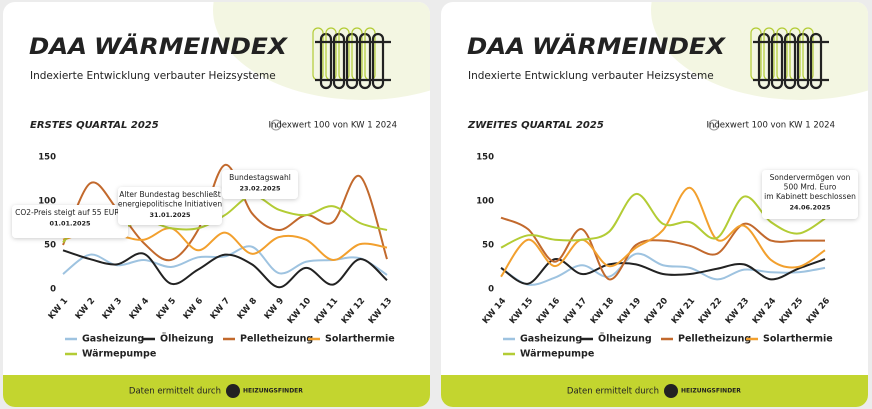 The height and width of the screenshot is (409, 872). What do you see at coordinates (70, 212) in the screenshot?
I see `annotation-text: CO2-Preis steigt auf 55 EUR/t` at bounding box center [70, 212].